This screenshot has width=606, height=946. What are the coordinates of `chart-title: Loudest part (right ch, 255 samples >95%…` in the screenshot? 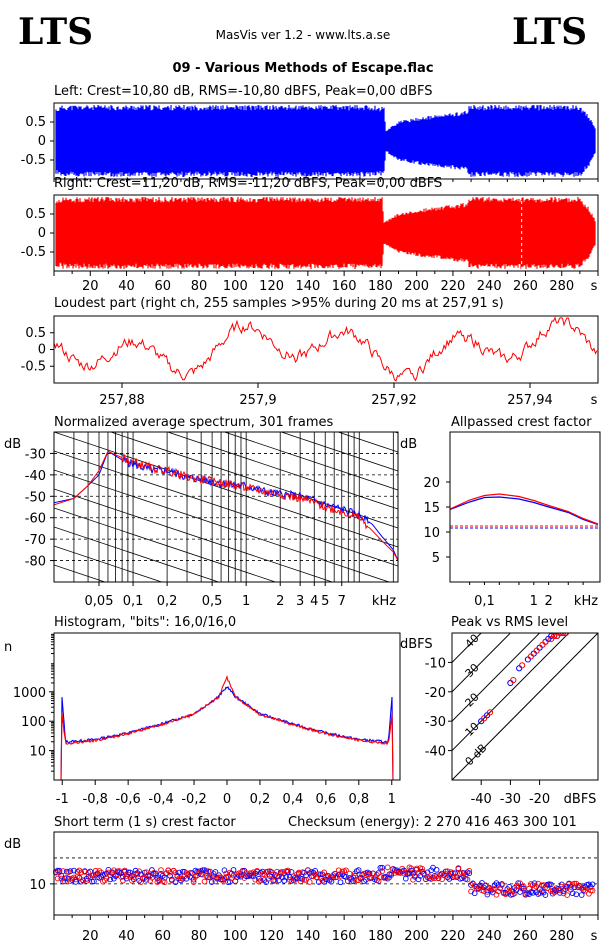 It's located at (279, 303).